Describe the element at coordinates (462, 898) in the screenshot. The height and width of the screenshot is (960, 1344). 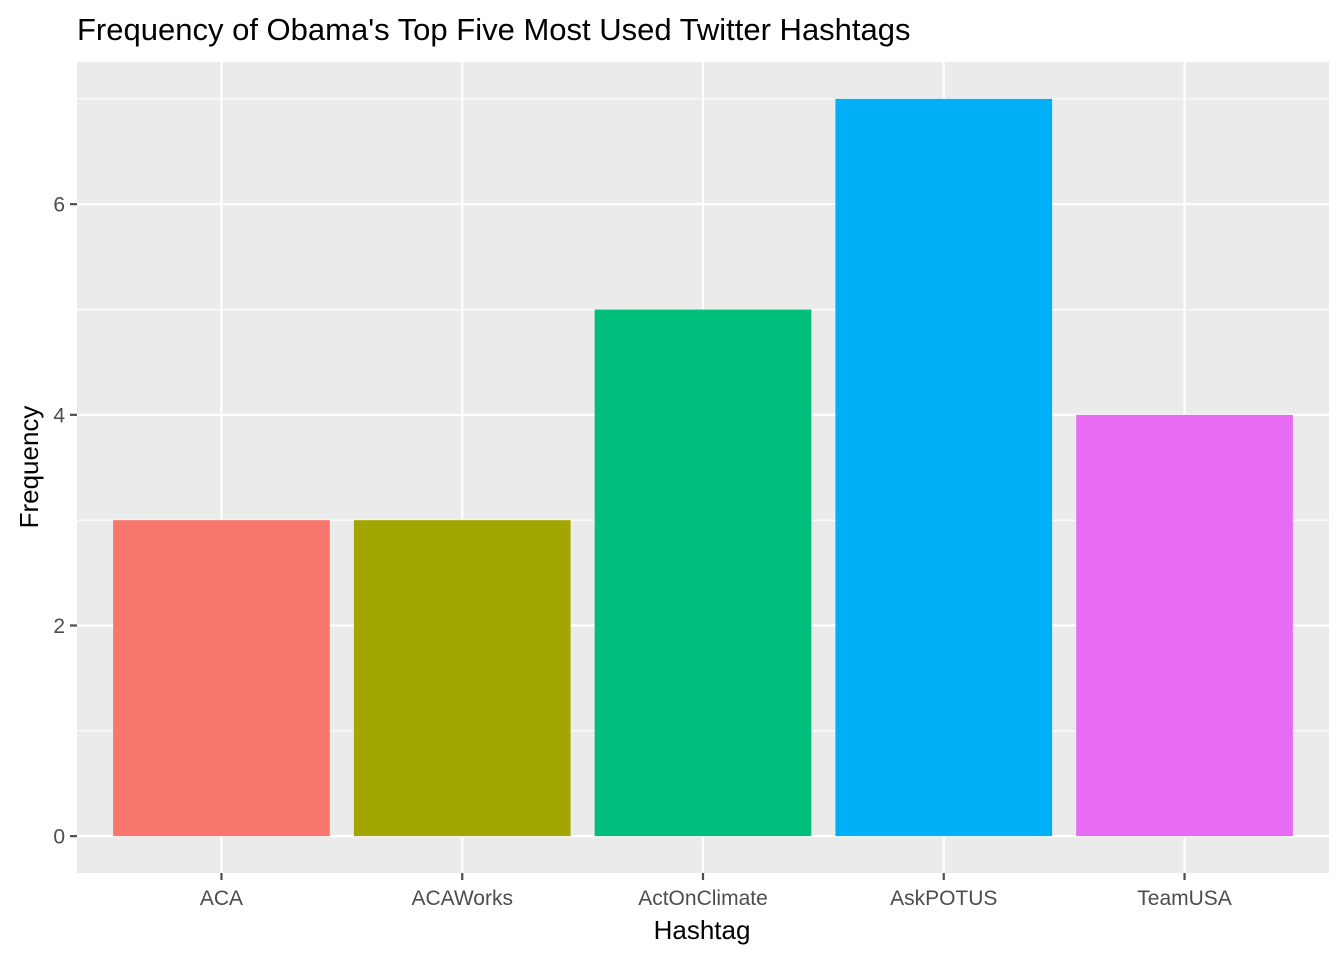
I see `x-tick-label: ACAWorks` at that location.